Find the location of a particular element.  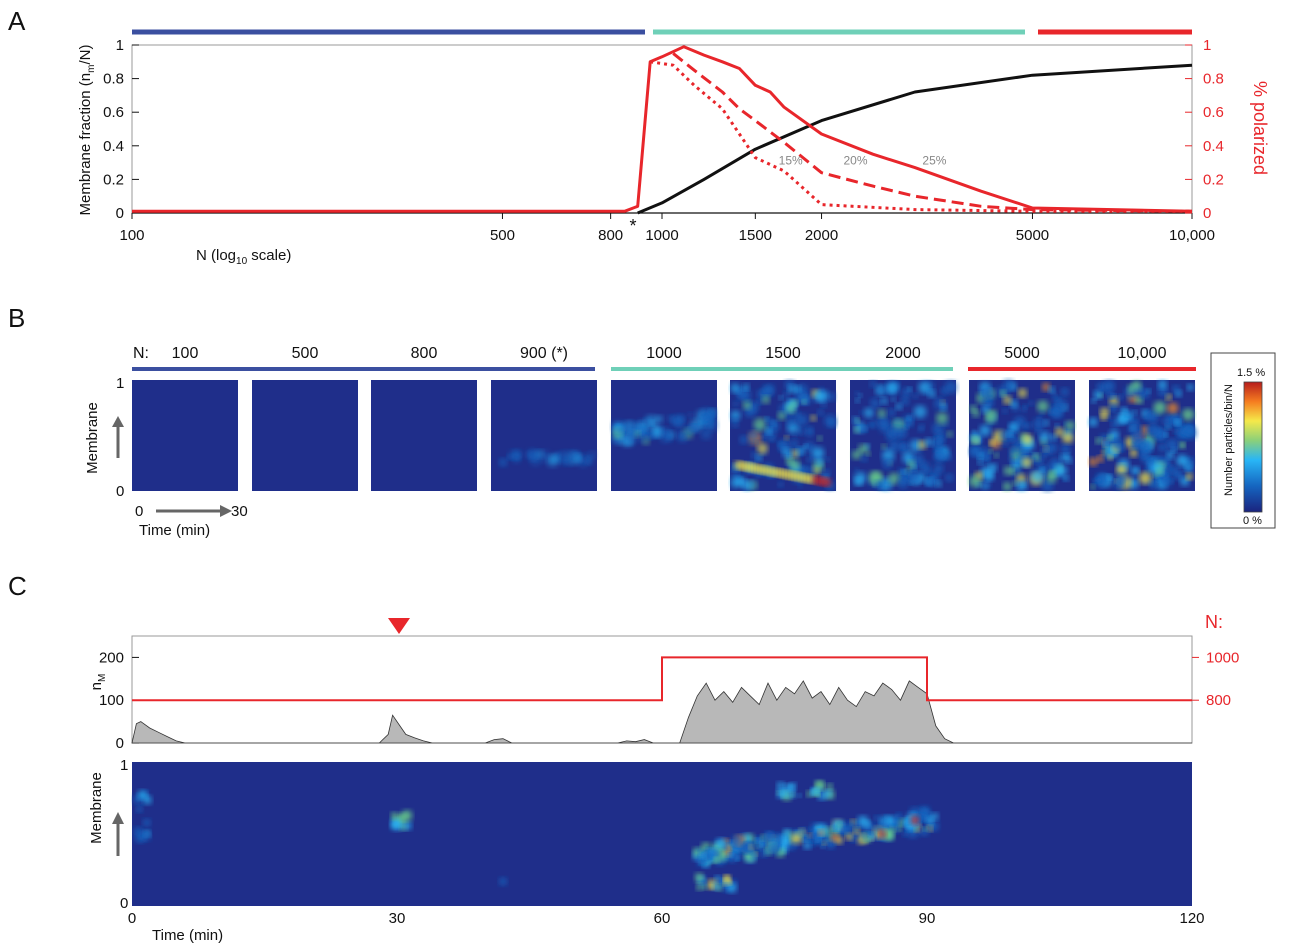

x-tick-label-a: 2000 is located at coordinates (821, 235).